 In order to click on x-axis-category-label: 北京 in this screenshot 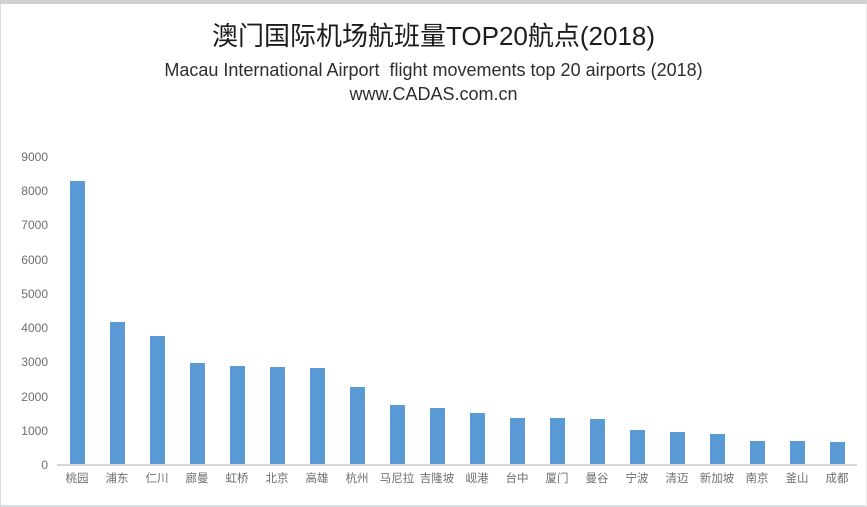, I will do `click(277, 479)`.